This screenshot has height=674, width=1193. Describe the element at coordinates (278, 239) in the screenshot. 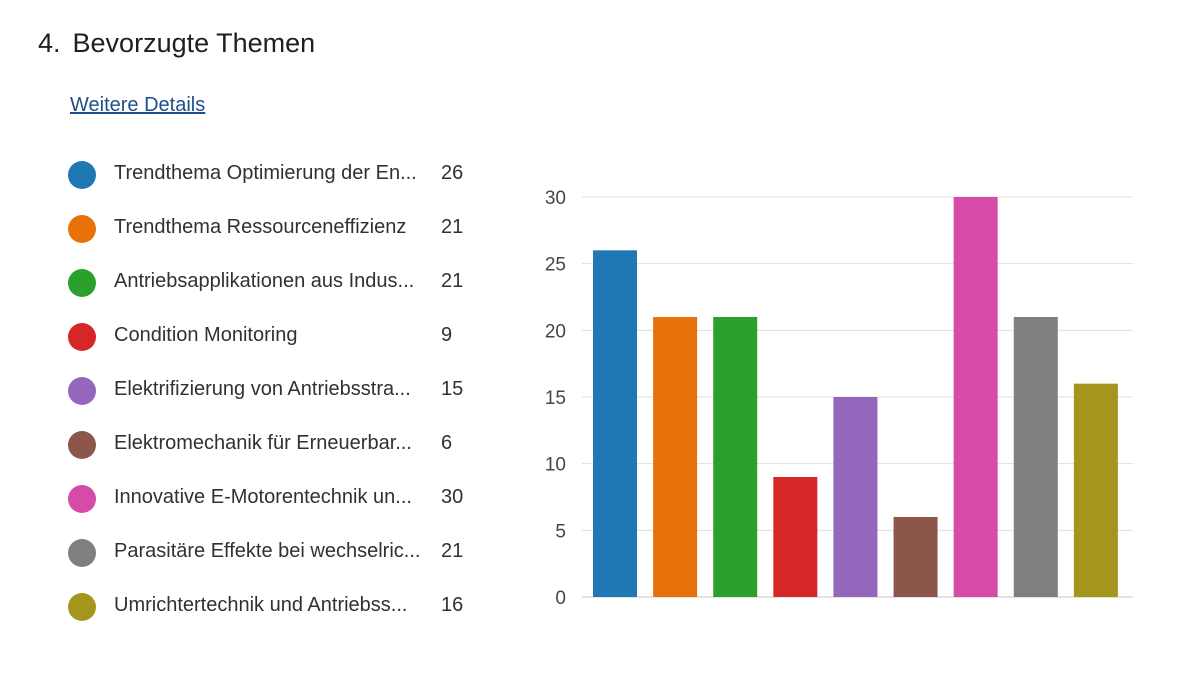

I see `legend-item: Trendthema Ressourceneffizienz 21` at that location.